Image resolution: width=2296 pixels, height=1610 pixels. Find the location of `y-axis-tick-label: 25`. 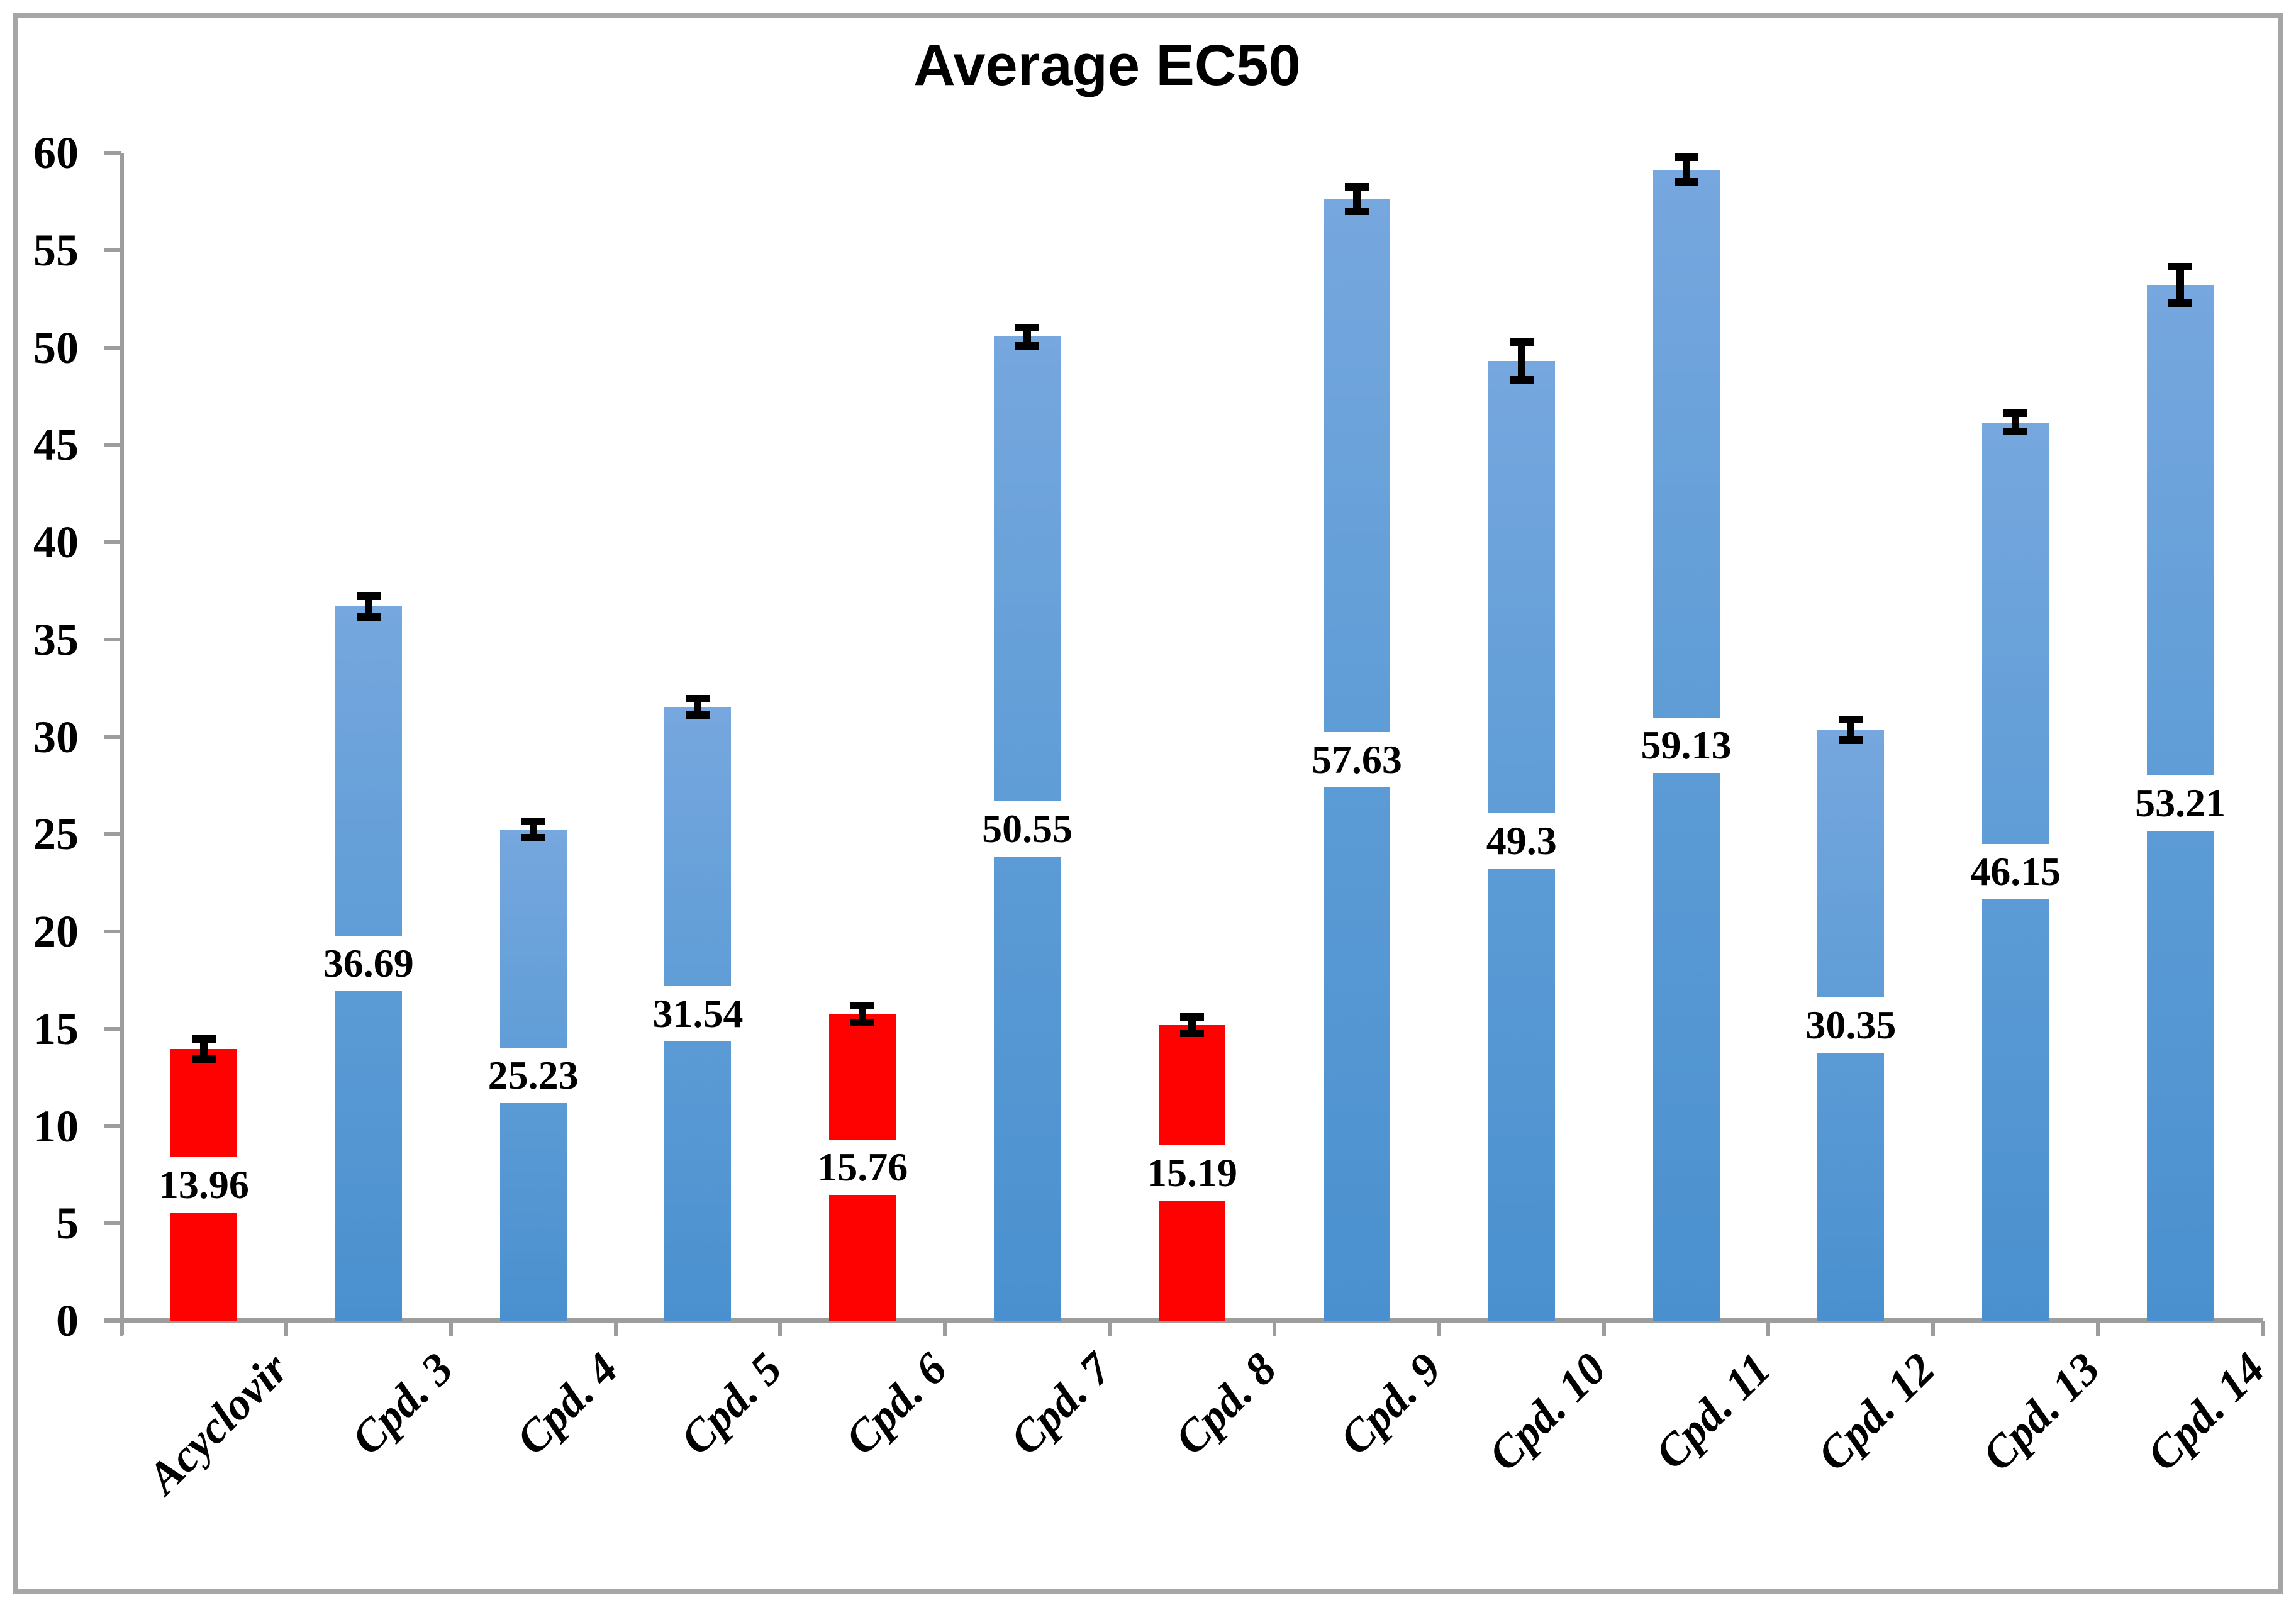

y-axis-tick-label: 25 is located at coordinates (56, 834).